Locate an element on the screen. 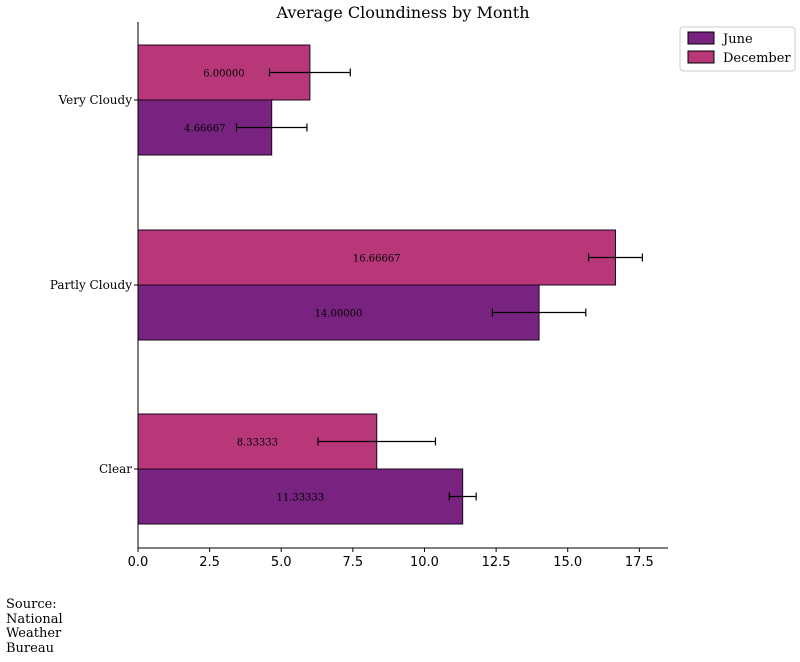 The image size is (800, 662). x-tick-label: 7.5 is located at coordinates (353, 562).